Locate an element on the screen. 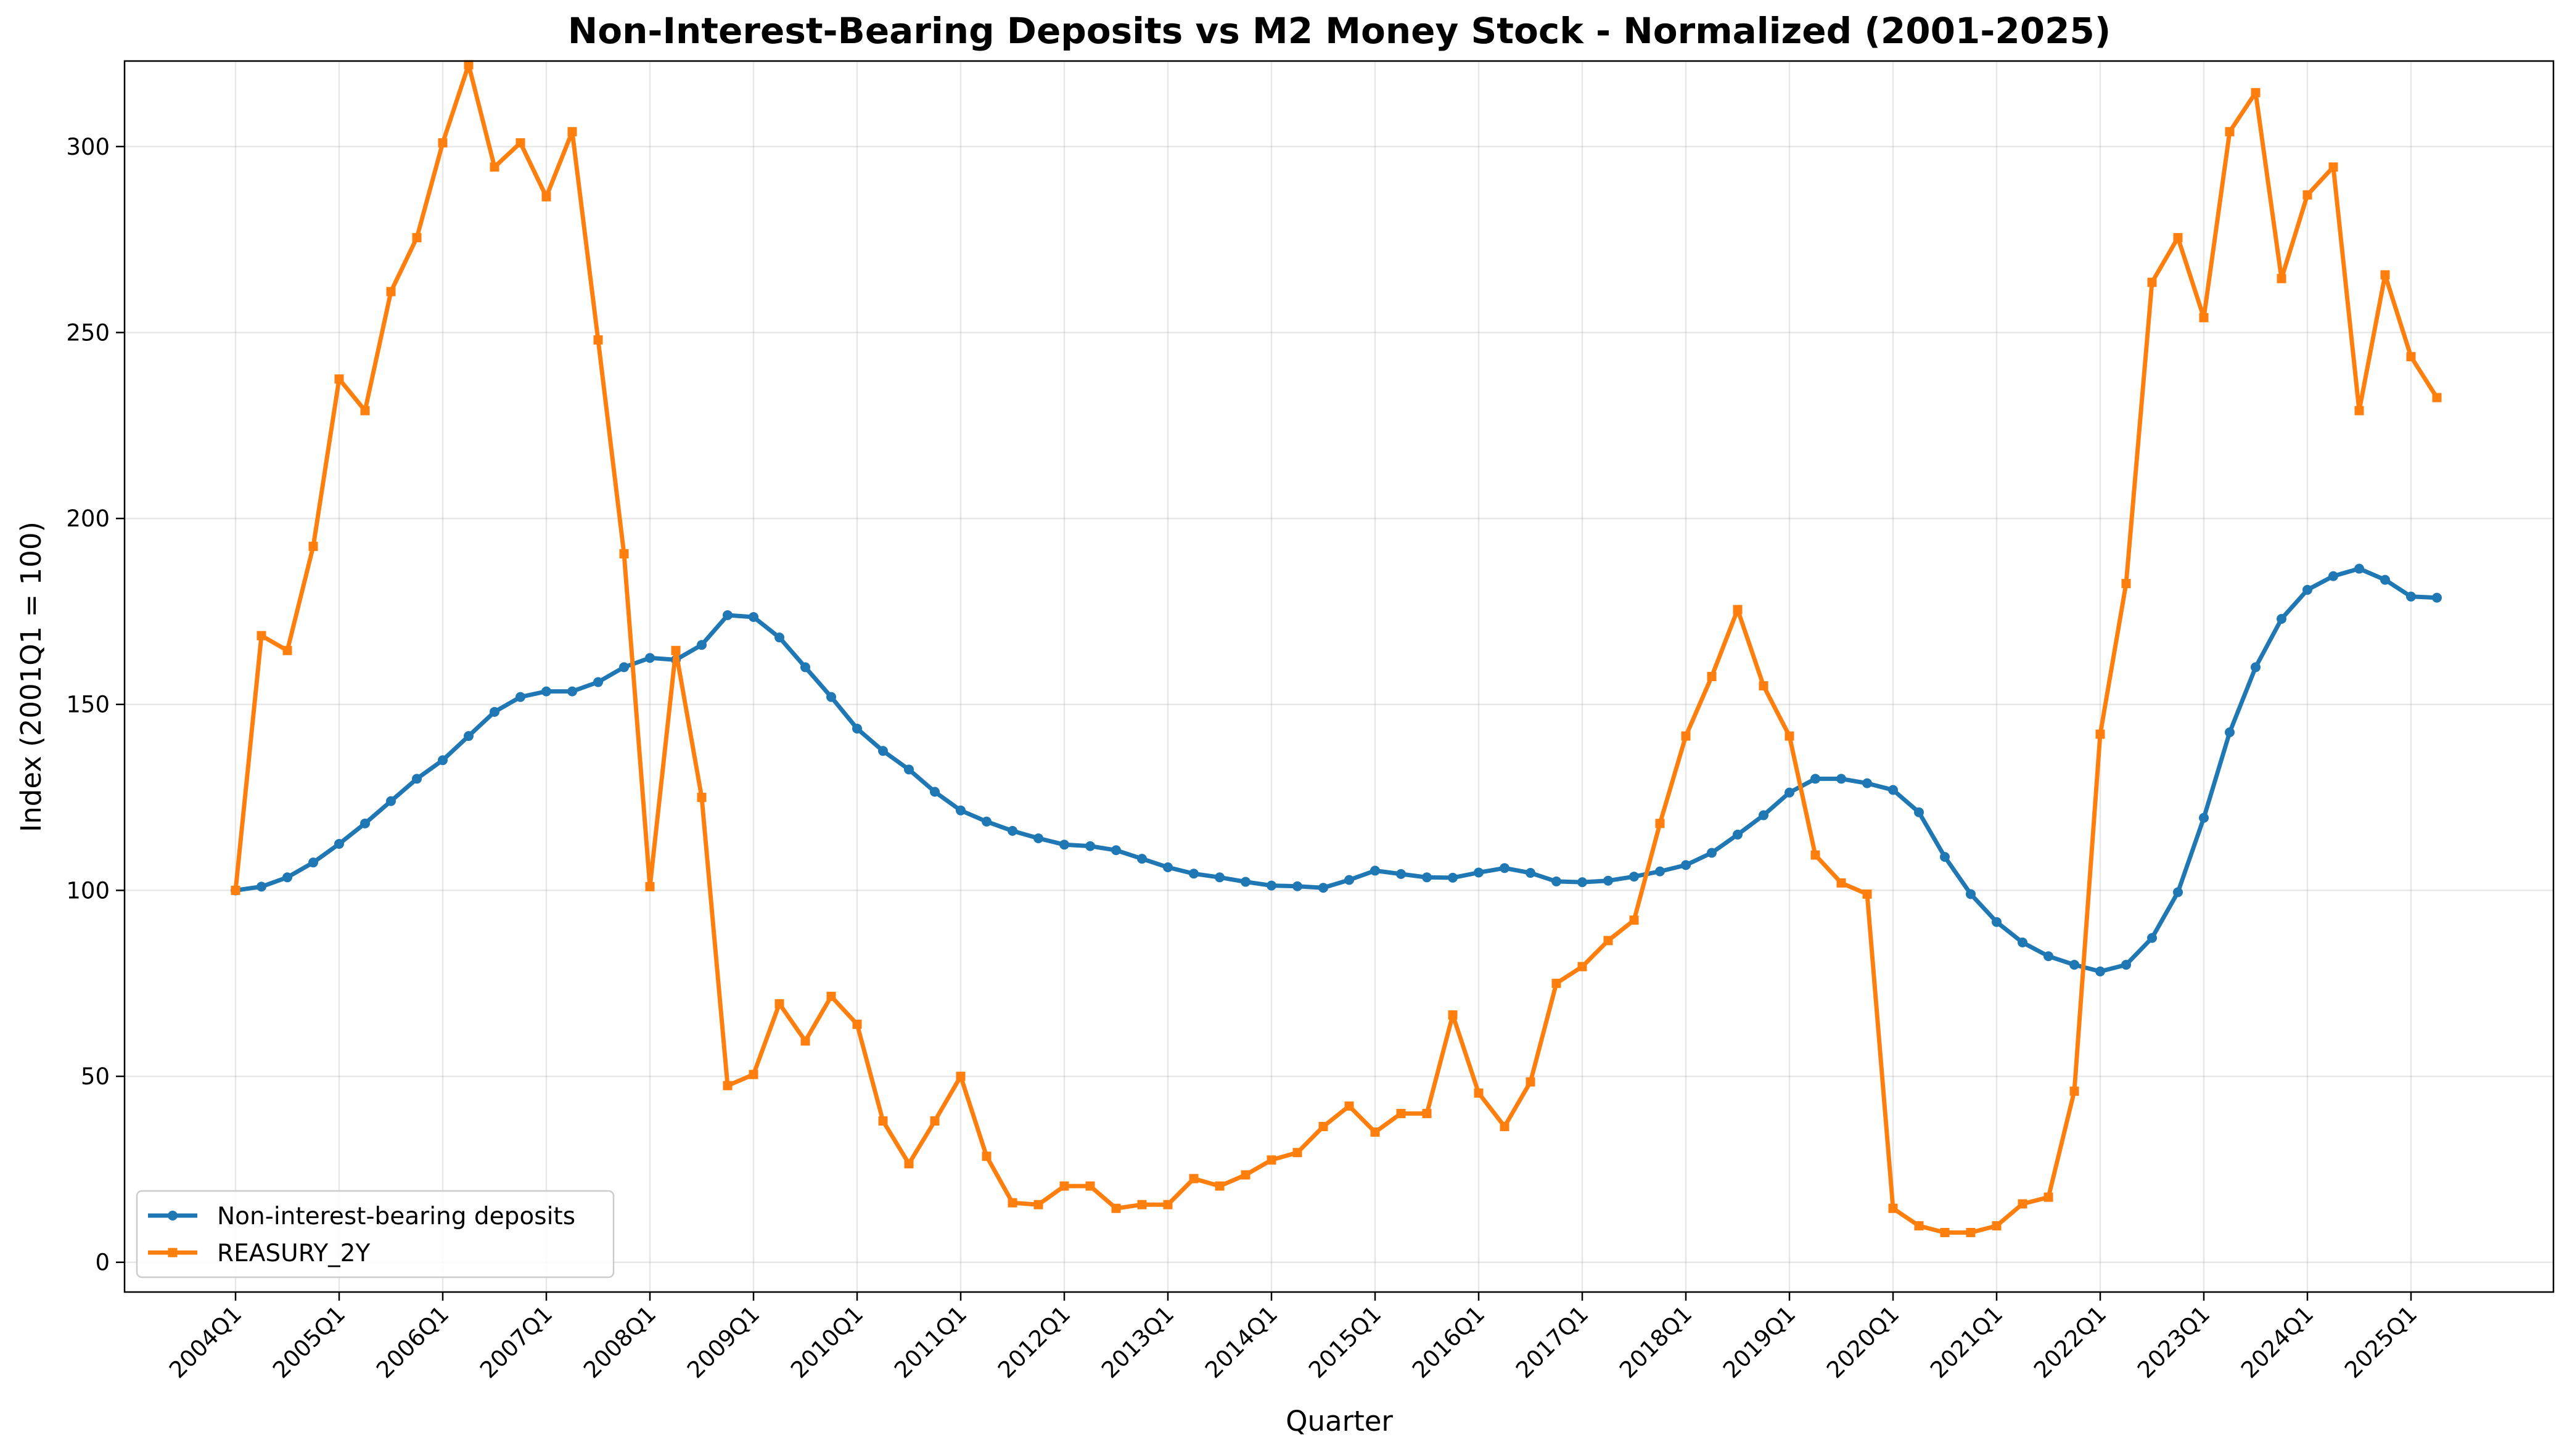 This screenshot has height=1456, width=2567. legend-item: Non-interest-bearing deposits is located at coordinates (361, 1216).